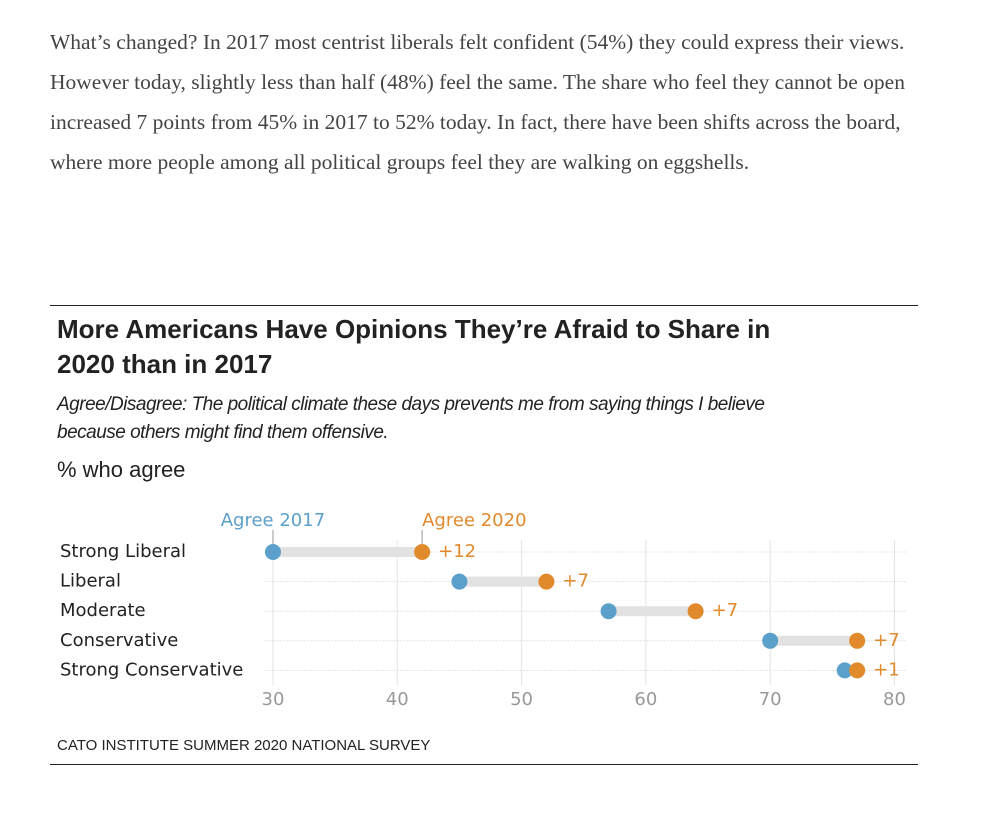  I want to click on change-label: +1, so click(886, 669).